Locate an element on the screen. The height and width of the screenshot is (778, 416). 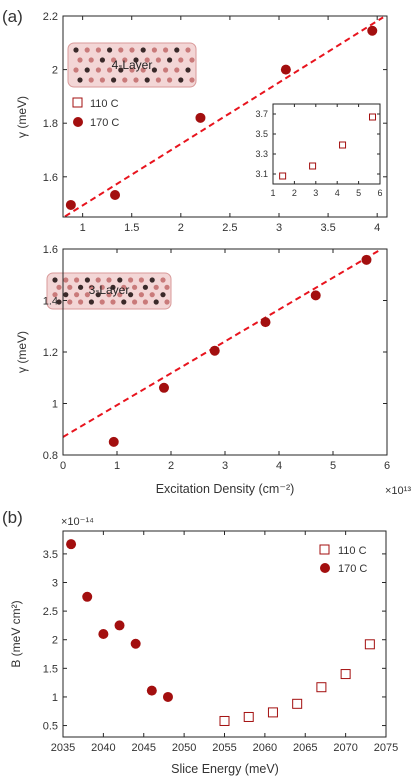
panel-b-x-tick-label: 2075 is located at coordinates (386, 748).